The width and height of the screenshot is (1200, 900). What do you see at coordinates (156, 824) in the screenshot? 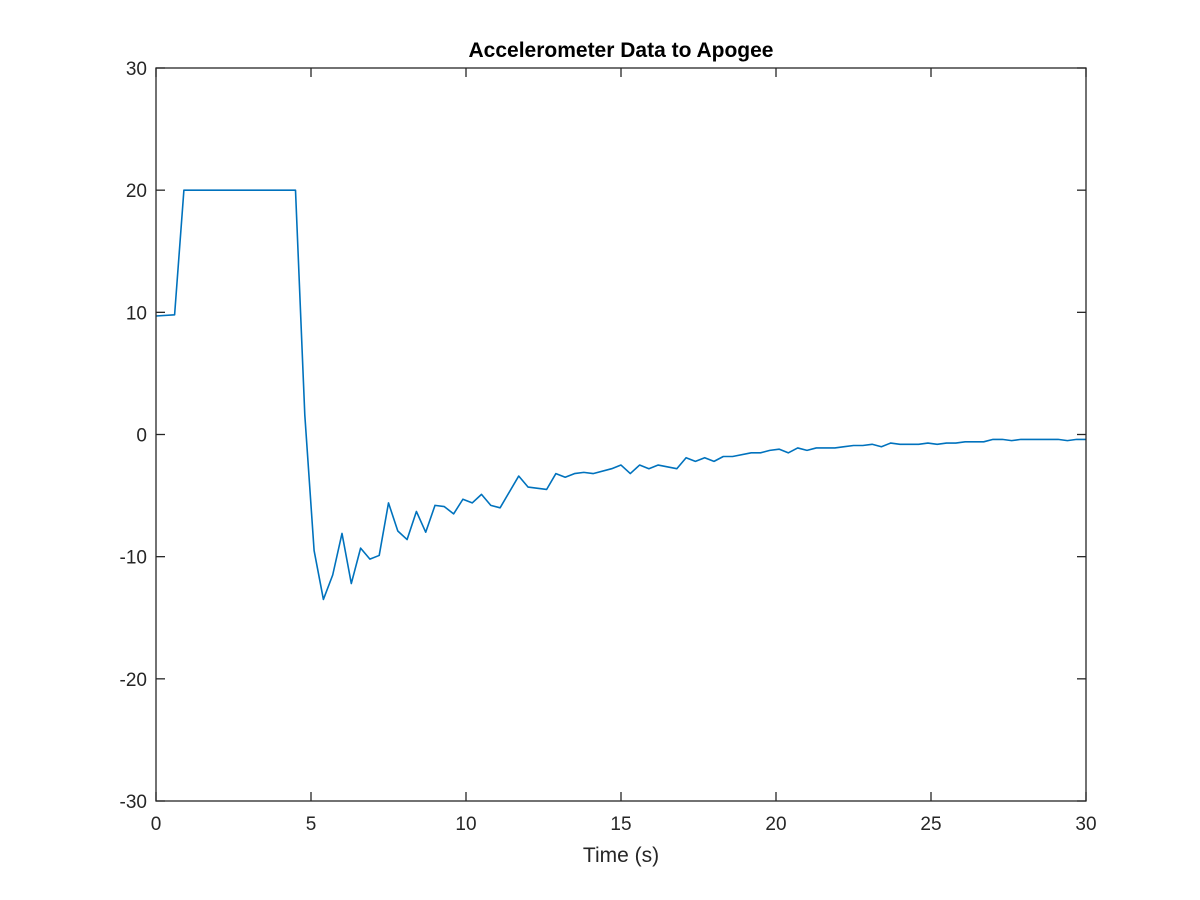
I see `x-tick-label: 0` at bounding box center [156, 824].